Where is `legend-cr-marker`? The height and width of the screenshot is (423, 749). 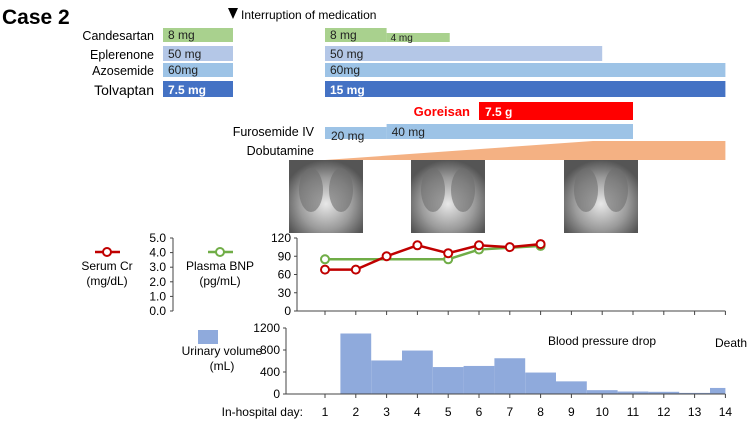
legend-cr-marker is located at coordinates (107, 252).